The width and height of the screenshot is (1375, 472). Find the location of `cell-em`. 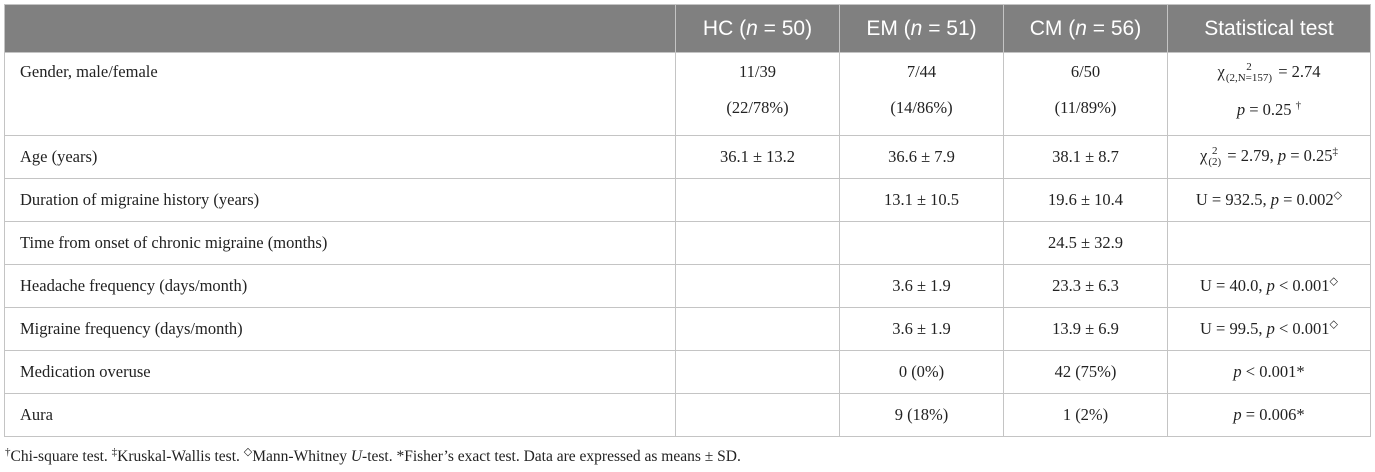

cell-em is located at coordinates (921, 243).